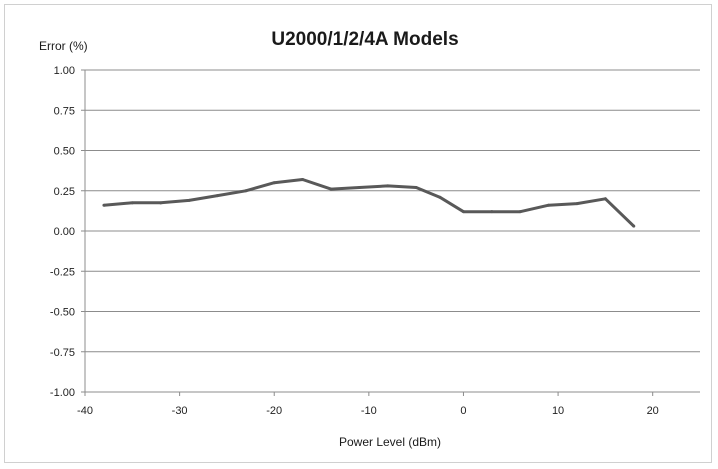 Image resolution: width=718 pixels, height=469 pixels. Describe the element at coordinates (62, 393) in the screenshot. I see `y-tick-label: -1.00` at that location.